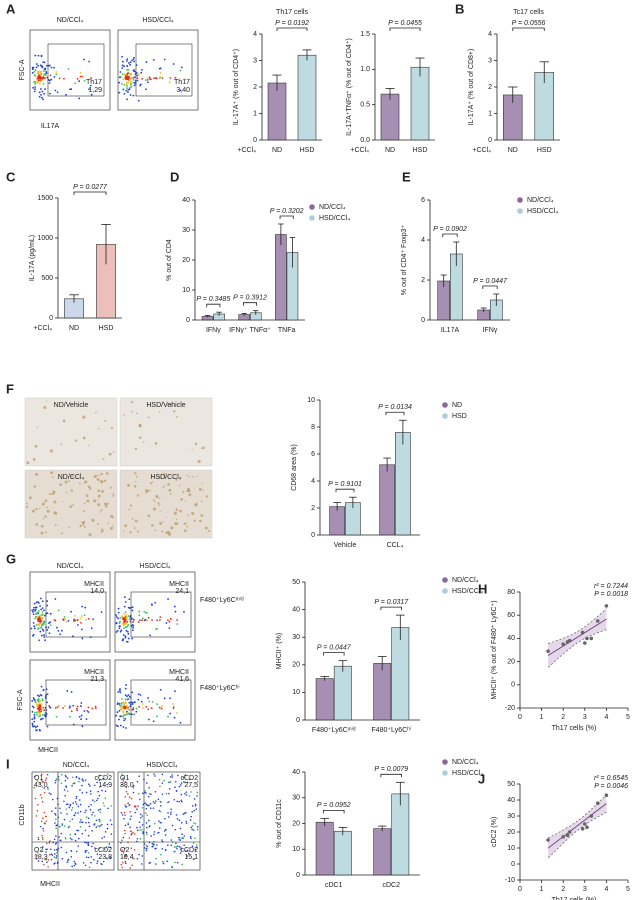 The width and height of the screenshot is (641, 900). What do you see at coordinates (587, 827) in the screenshot?
I see `point` at bounding box center [587, 827].